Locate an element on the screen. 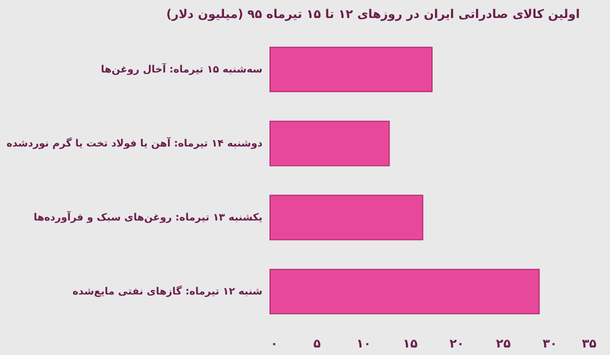  x-tick-label: ۱۵ is located at coordinates (410, 343).